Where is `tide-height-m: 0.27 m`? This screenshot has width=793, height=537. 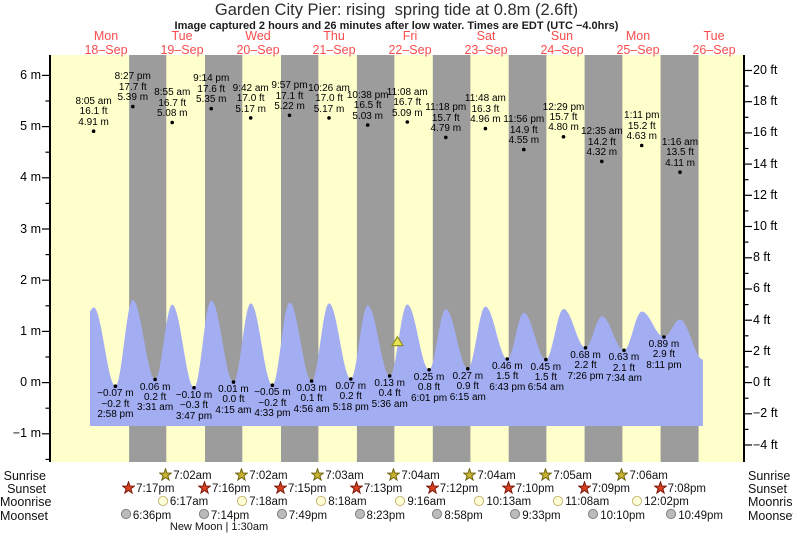
tide-height-m: 0.27 m is located at coordinates (468, 376).